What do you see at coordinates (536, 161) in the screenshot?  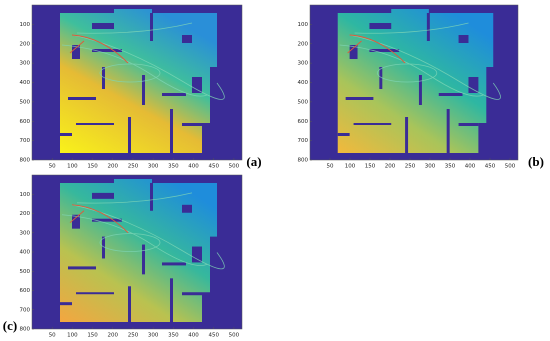 I see `panel-label: (b)` at bounding box center [536, 161].